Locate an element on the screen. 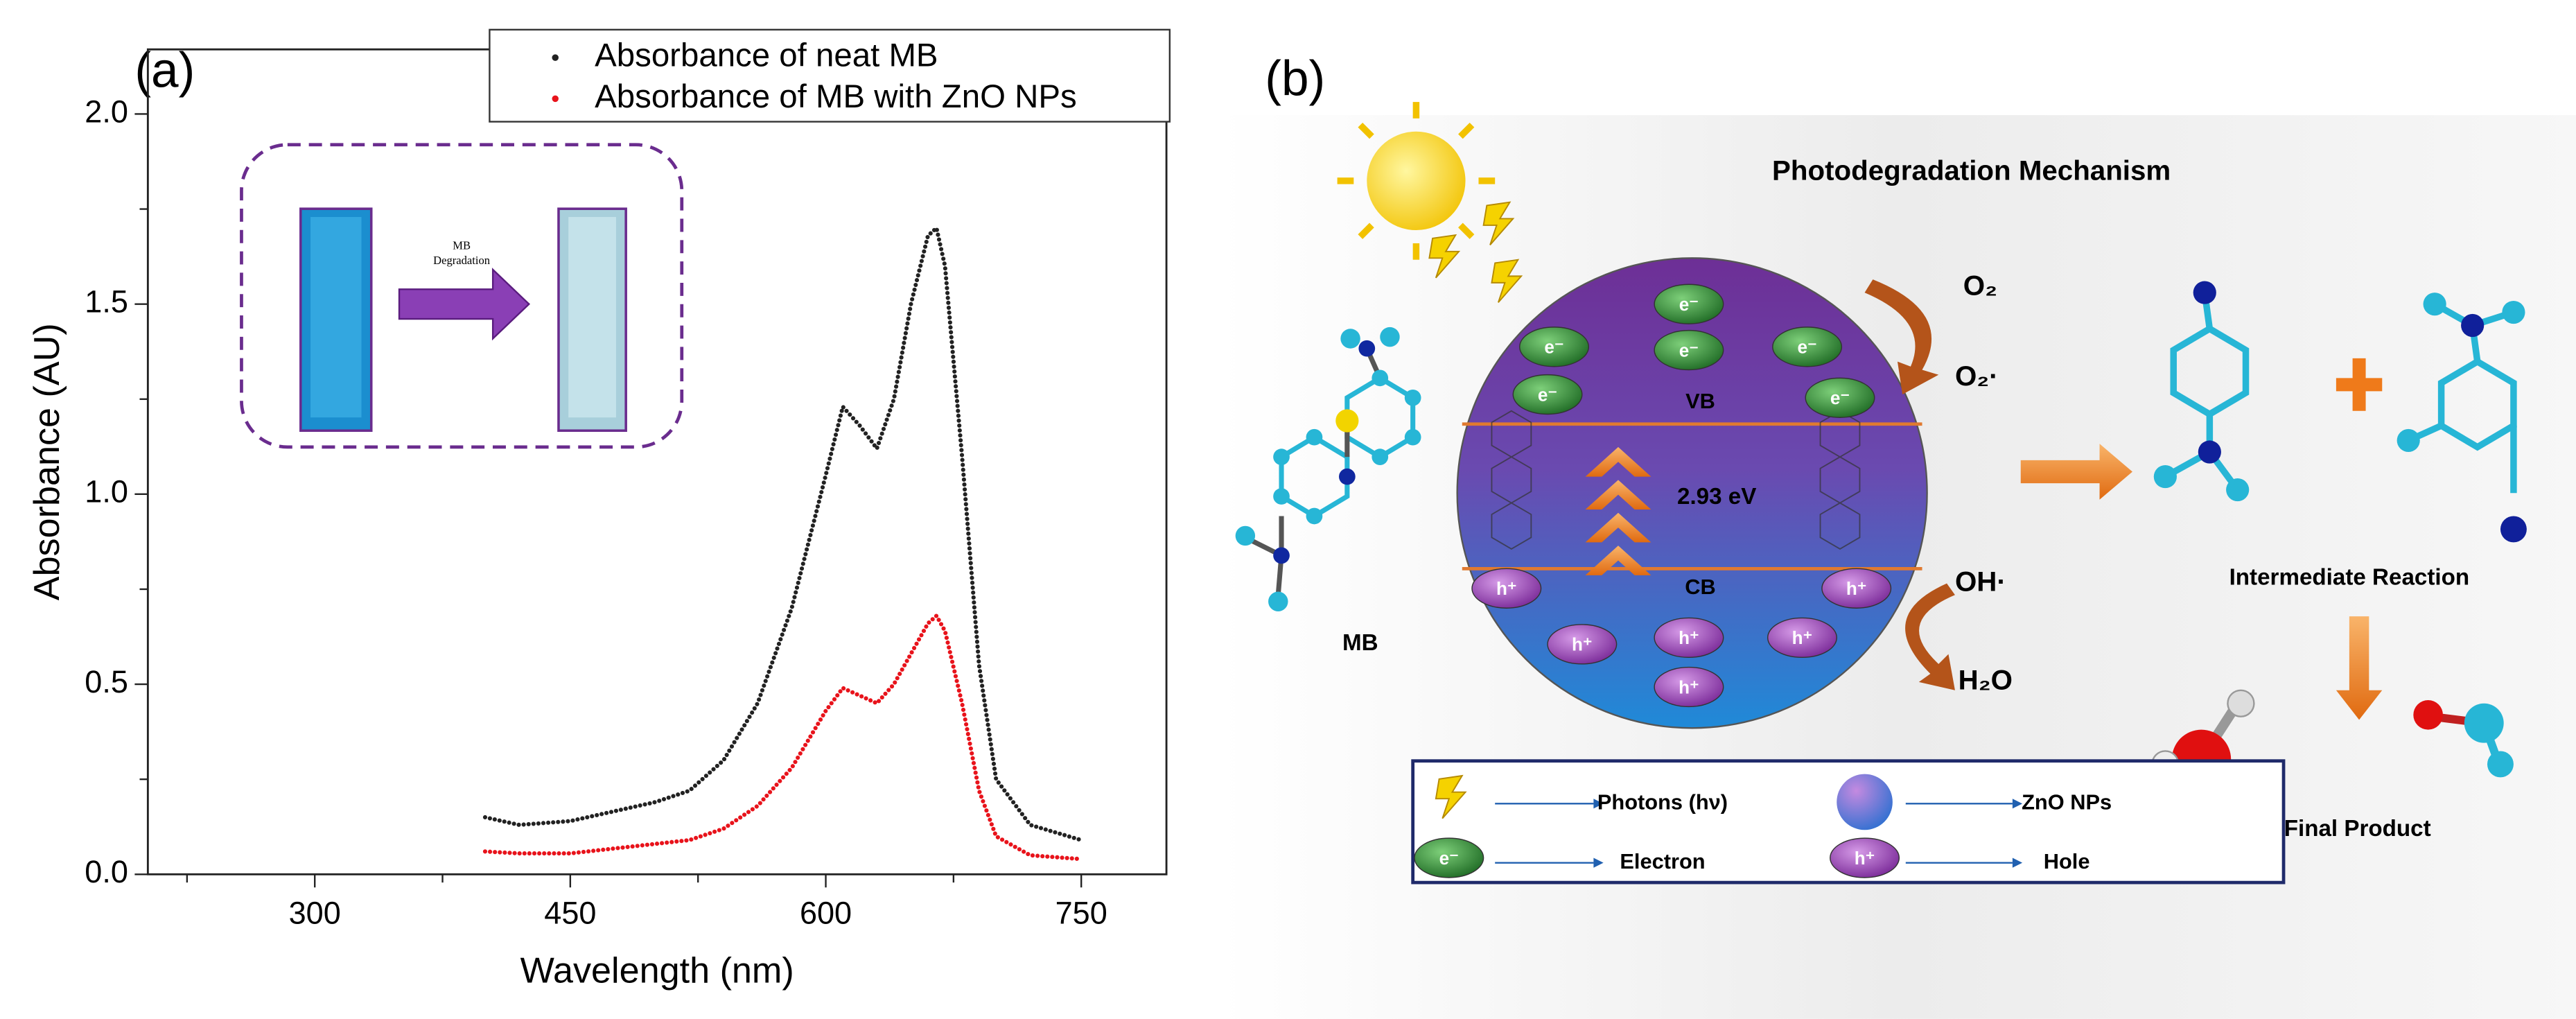 Image resolution: width=2576 pixels, height=1019 pixels. plus is located at coordinates (2359, 384).